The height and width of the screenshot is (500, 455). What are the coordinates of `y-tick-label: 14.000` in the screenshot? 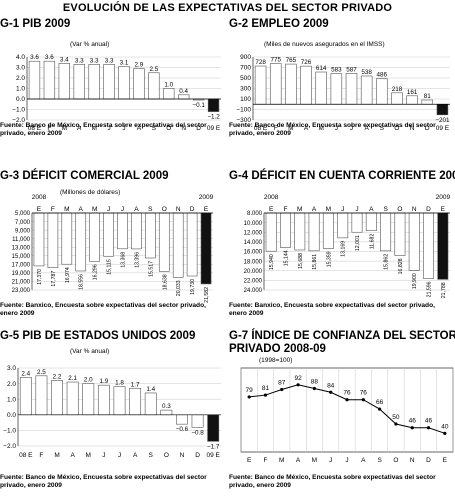 It's located at (253, 243).